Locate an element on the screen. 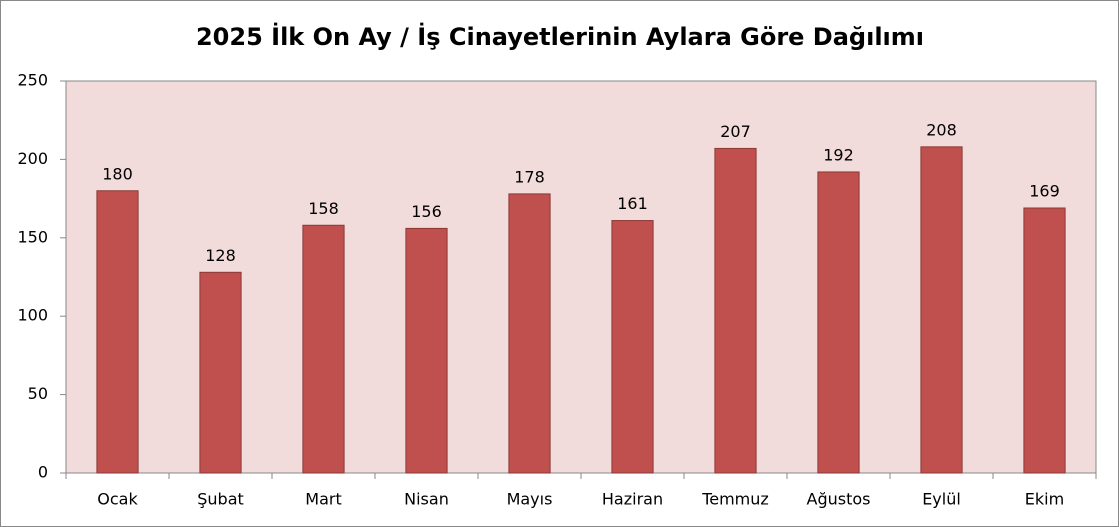 This screenshot has width=1119, height=527. data-label: 169 is located at coordinates (1044, 191).